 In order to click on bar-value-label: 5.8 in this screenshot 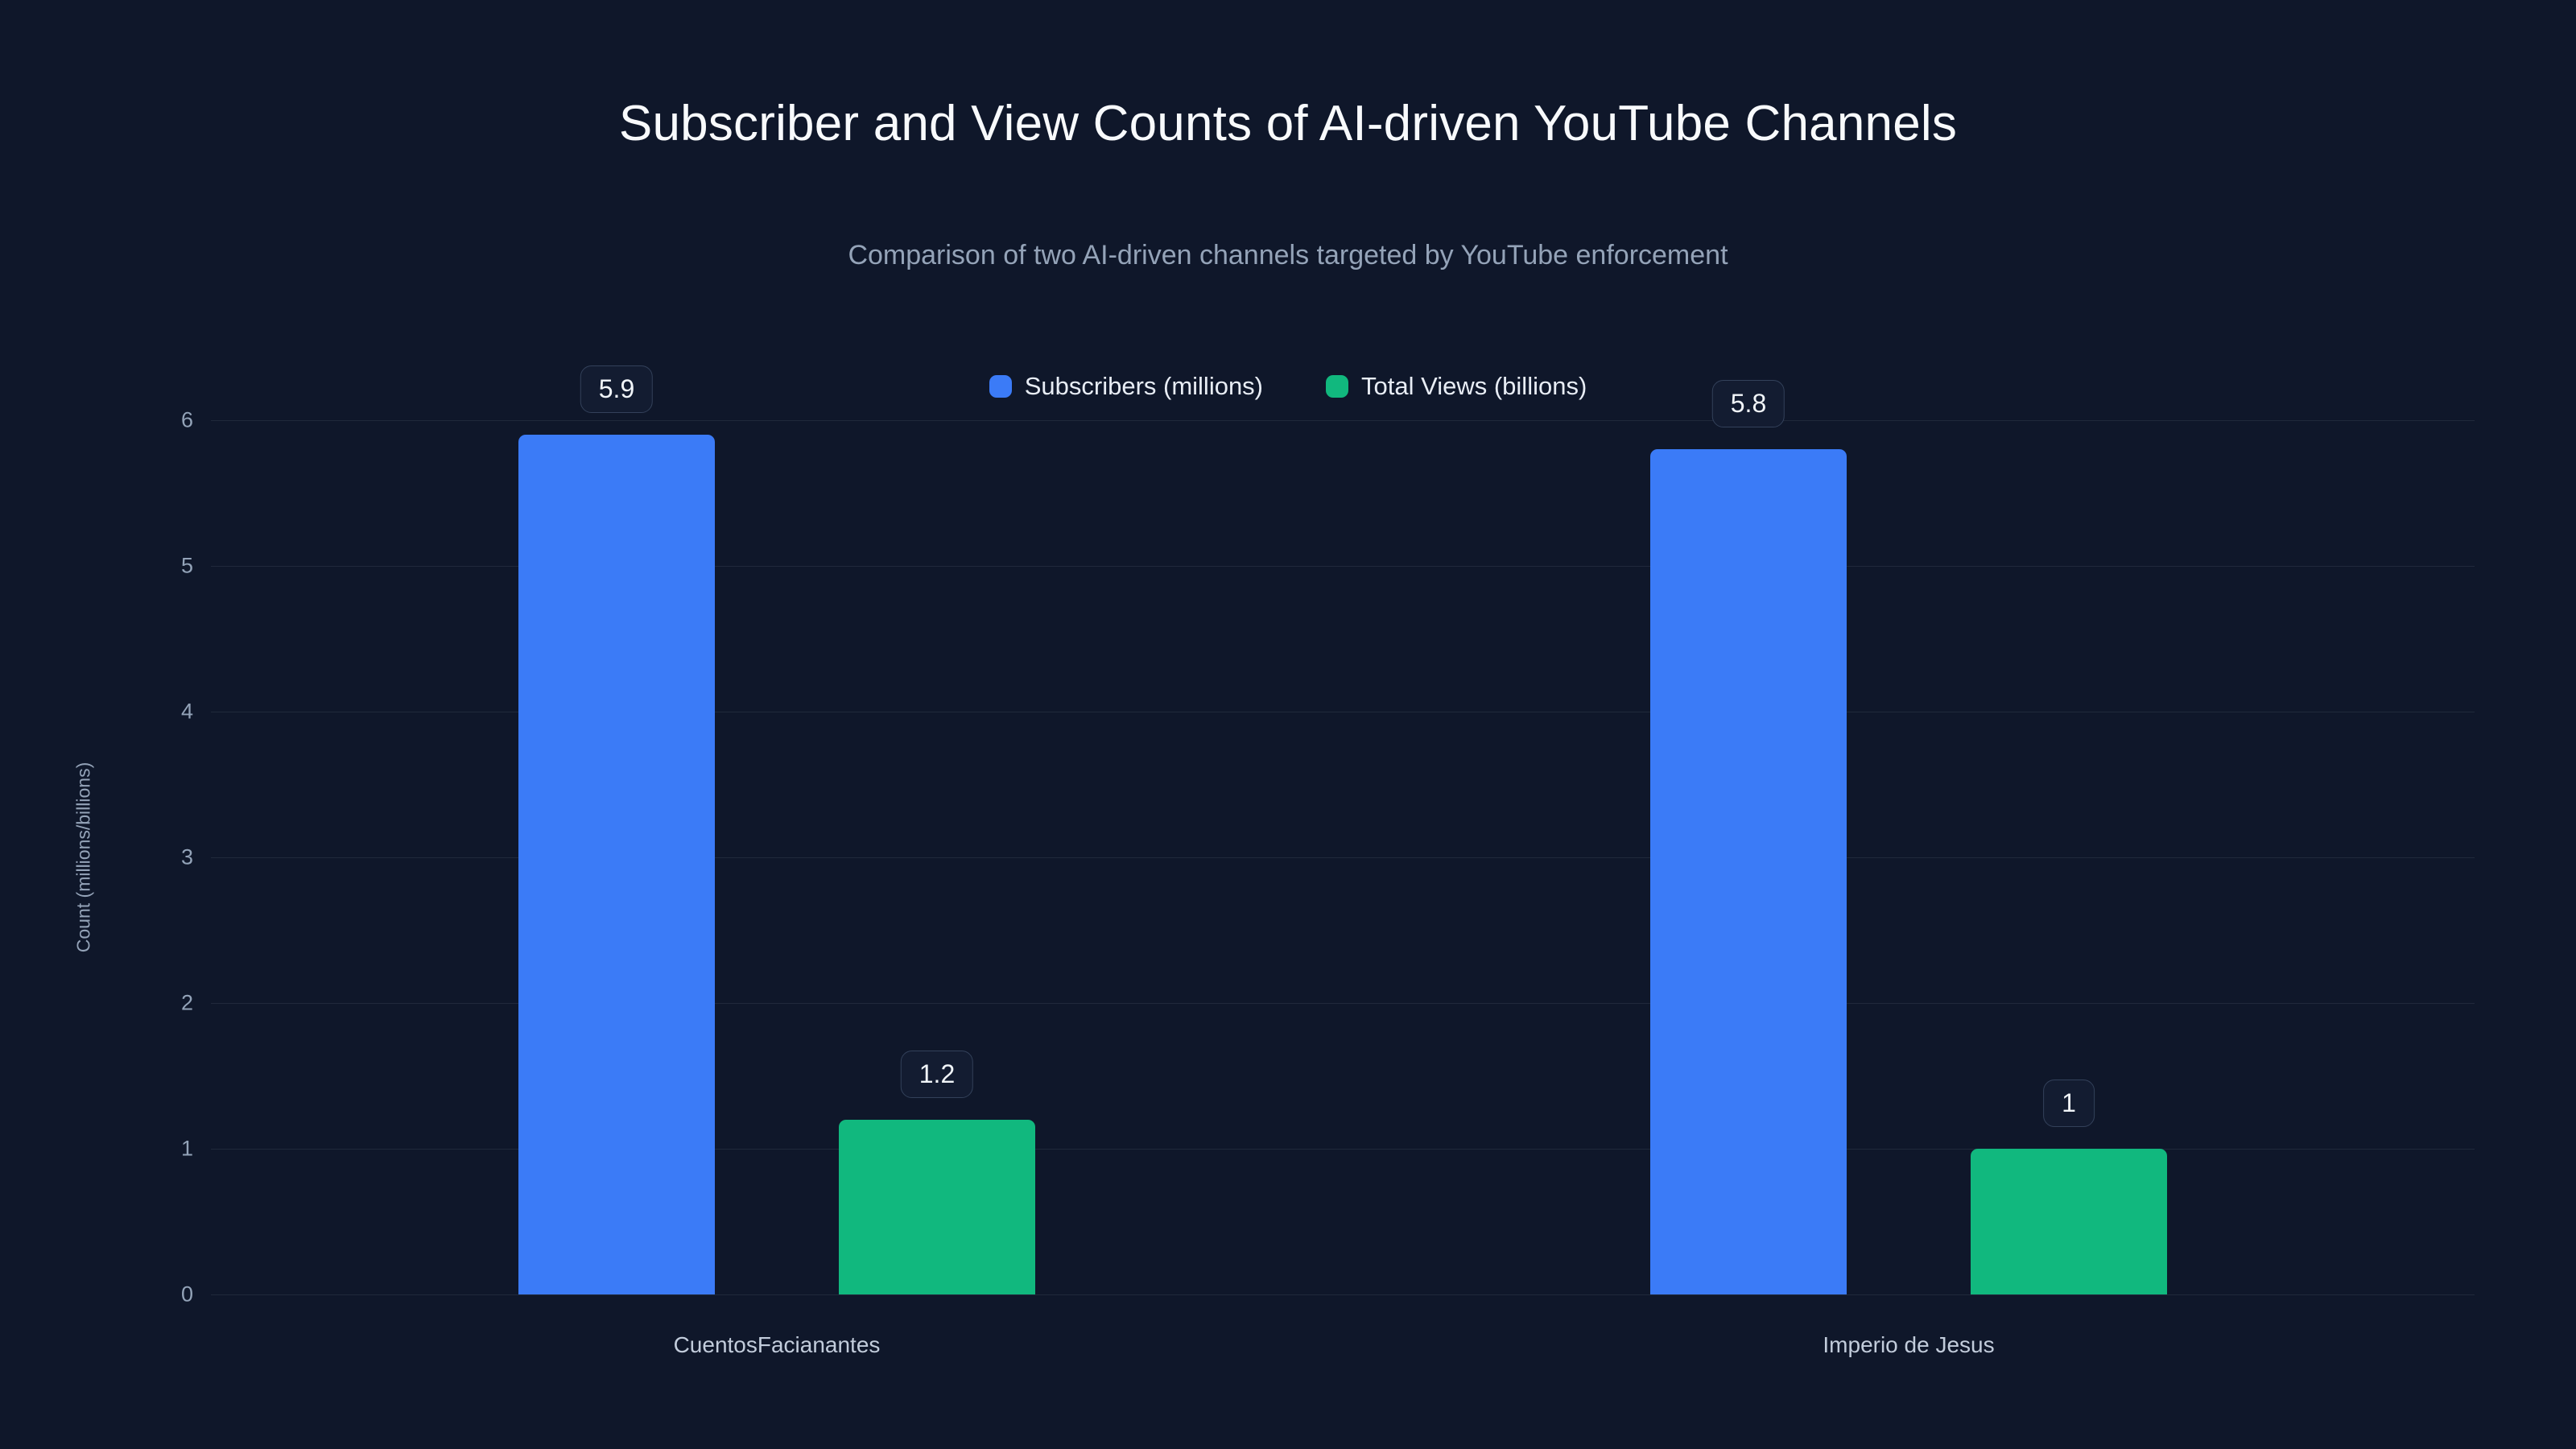, I will do `click(1748, 403)`.